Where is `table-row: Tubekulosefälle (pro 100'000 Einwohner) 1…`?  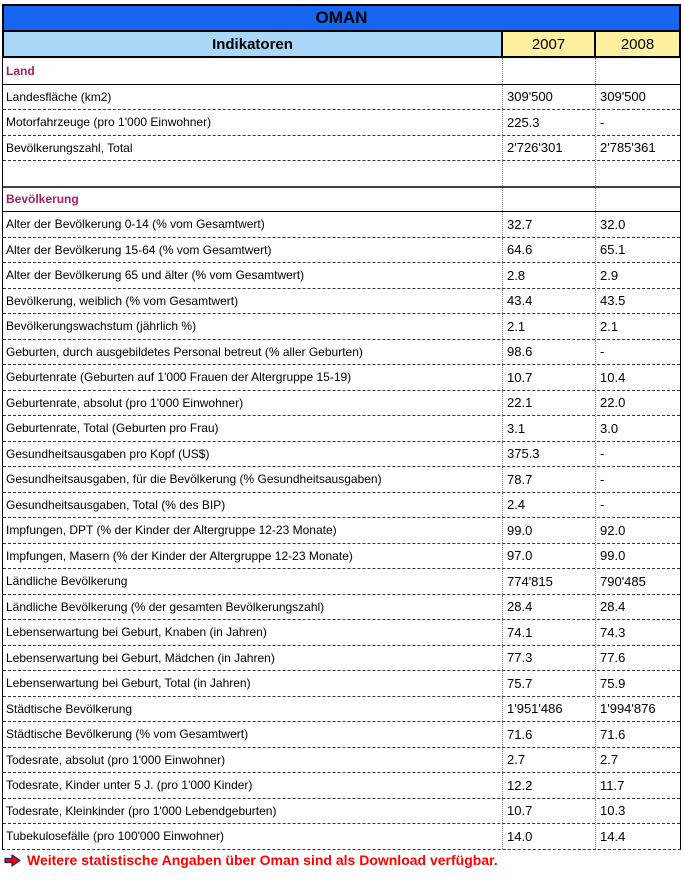
table-row: Tubekulosefälle (pro 100'000 Einwohner) 1… is located at coordinates (341, 836).